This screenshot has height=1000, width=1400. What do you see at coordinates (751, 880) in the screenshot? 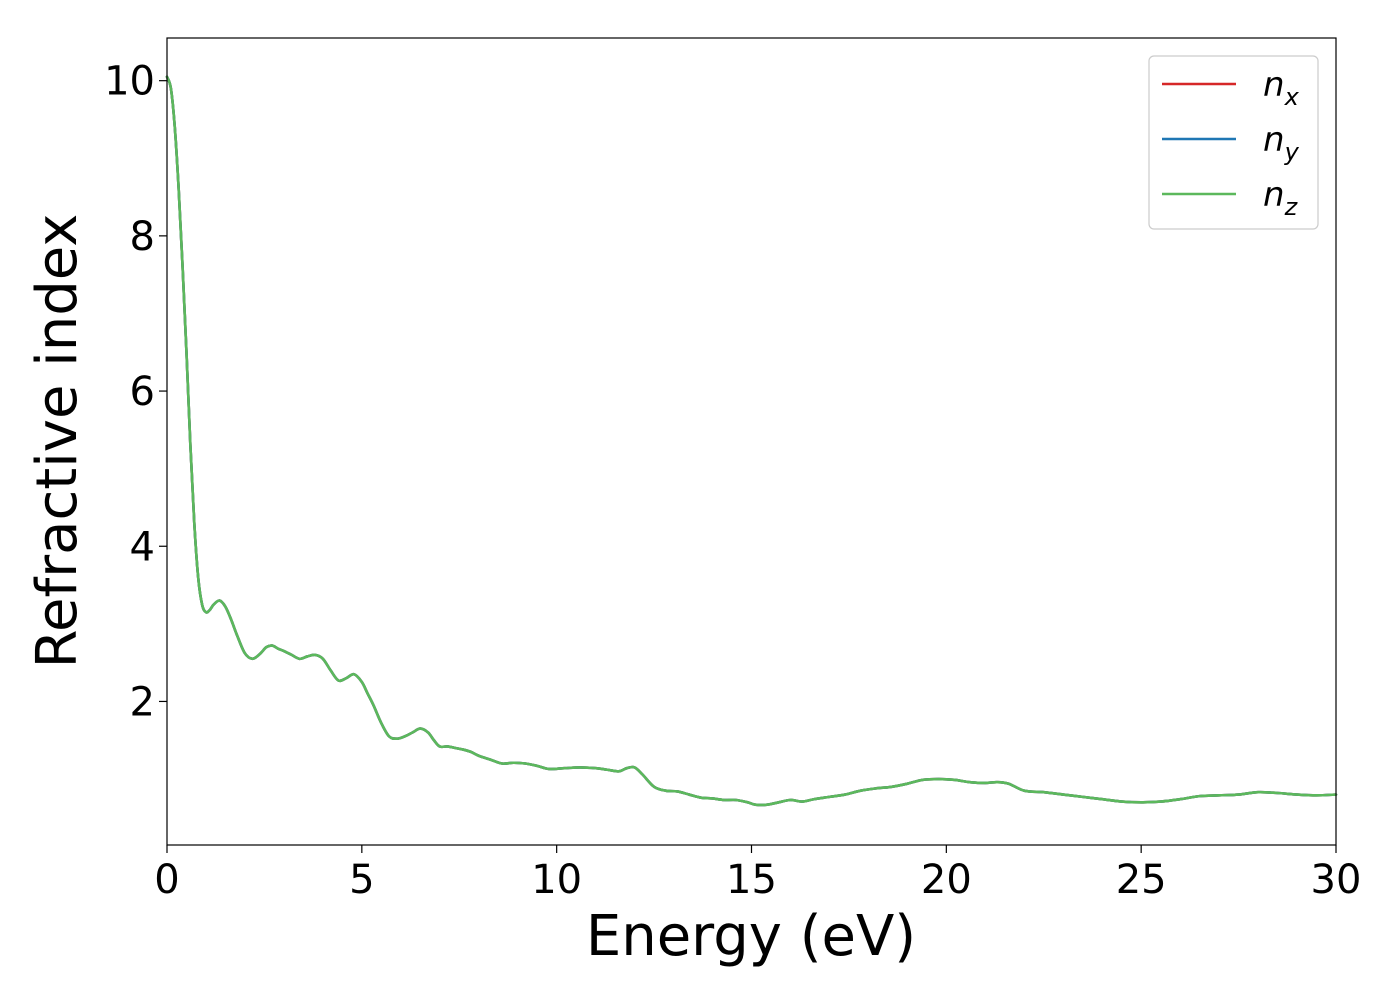
I see `x-tick-label: 15` at bounding box center [751, 880].